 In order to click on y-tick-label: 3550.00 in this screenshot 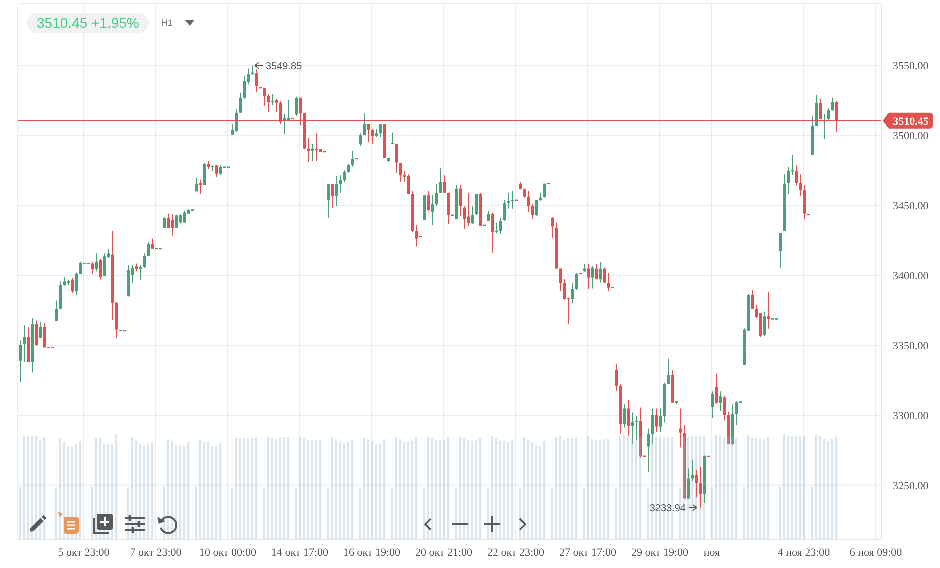, I will do `click(911, 66)`.